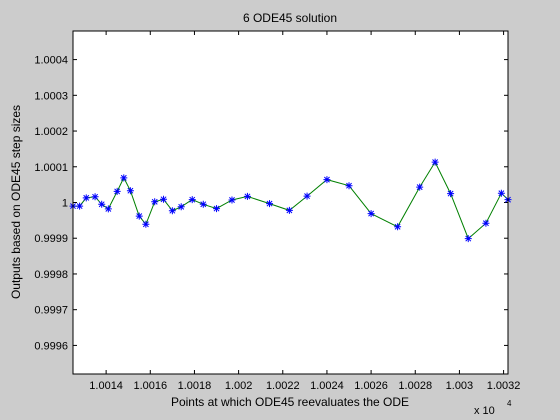 This screenshot has width=560, height=420. What do you see at coordinates (283, 386) in the screenshot?
I see `x-tick-label: 1.0022` at bounding box center [283, 386].